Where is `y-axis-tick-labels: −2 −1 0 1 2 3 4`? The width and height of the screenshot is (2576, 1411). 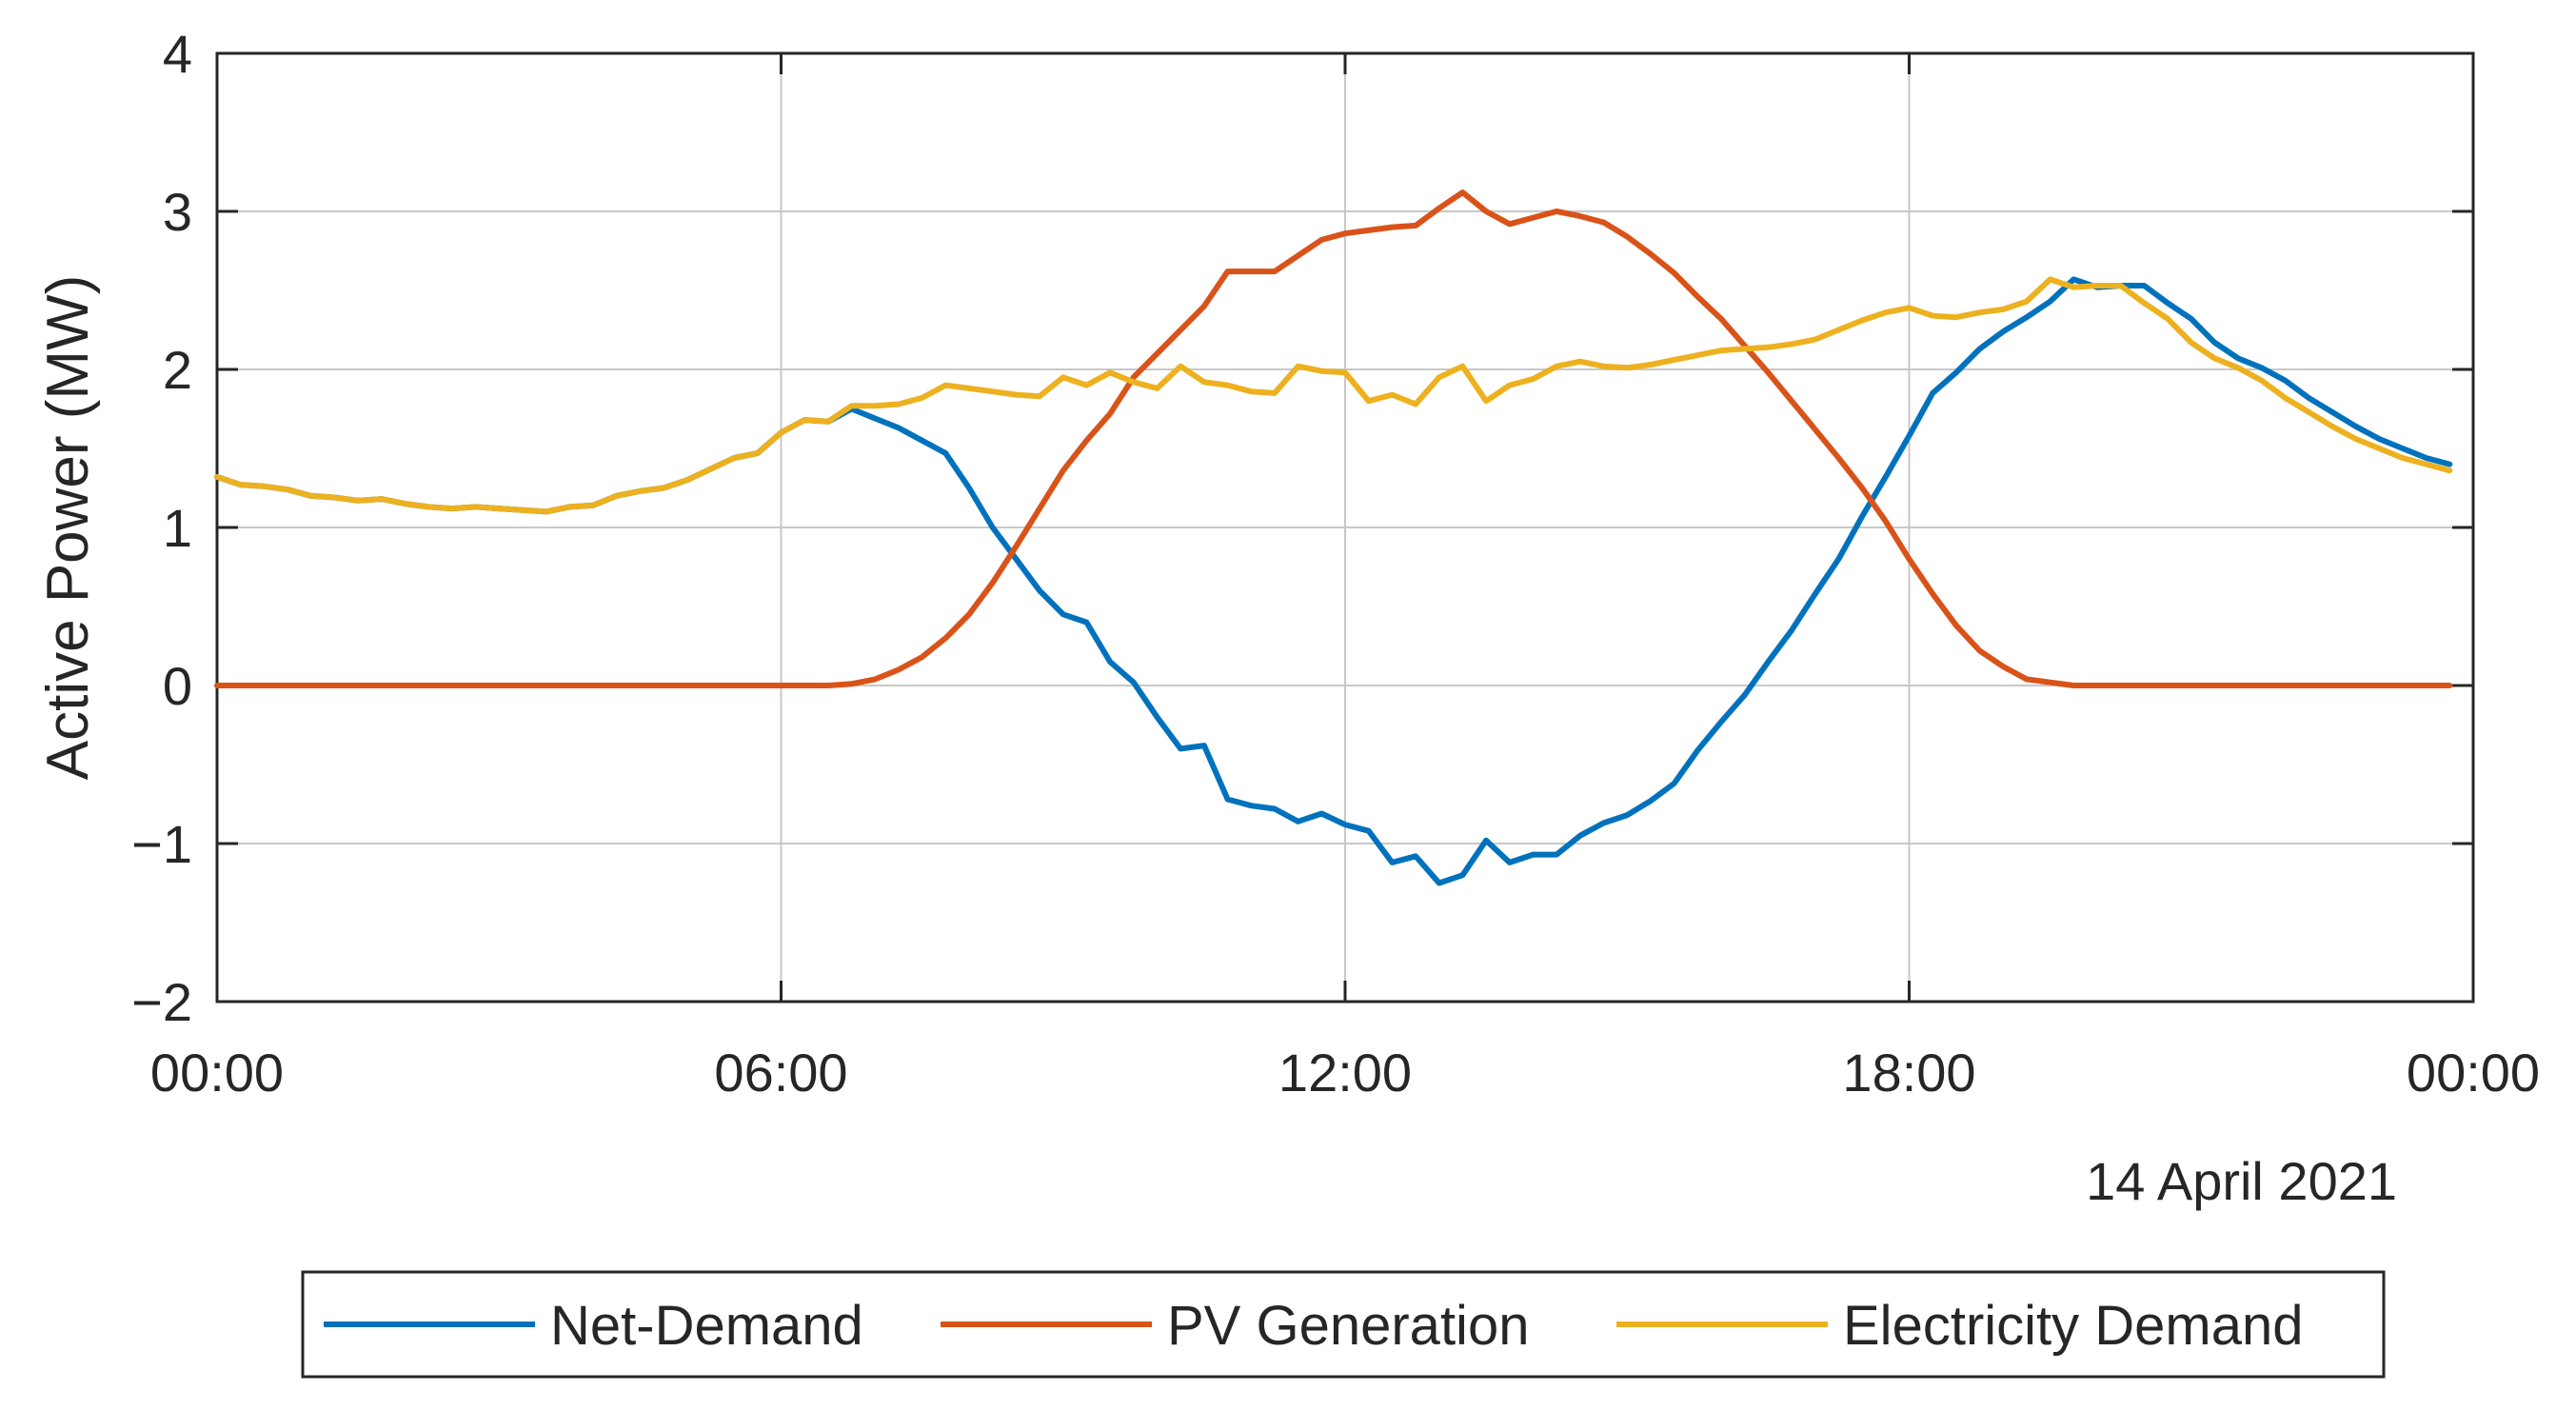 y-axis-tick-labels: −2 −1 0 1 2 3 4 is located at coordinates (161, 528).